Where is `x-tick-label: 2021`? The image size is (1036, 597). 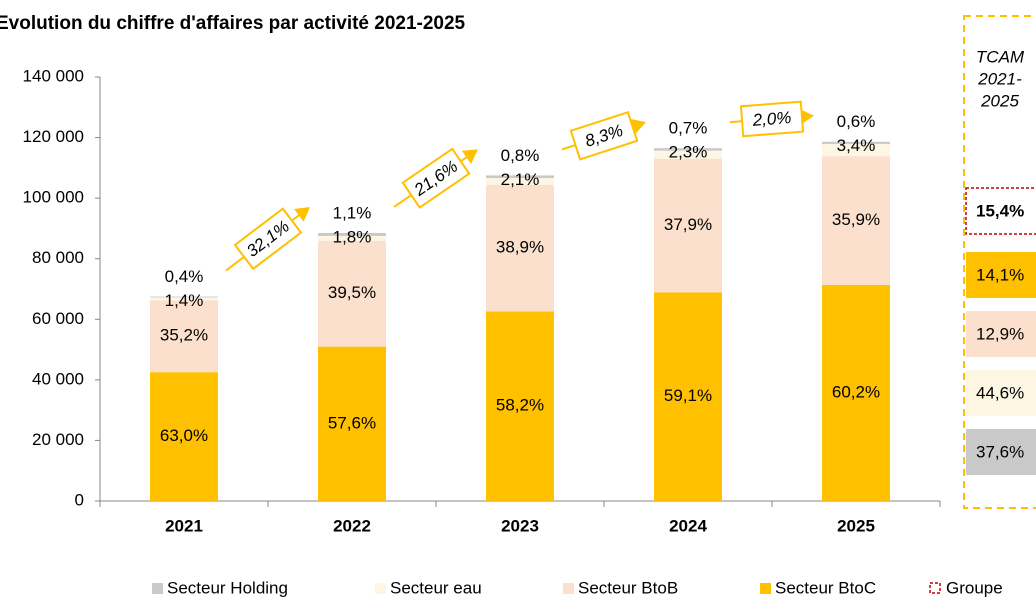 x-tick-label: 2021 is located at coordinates (184, 525).